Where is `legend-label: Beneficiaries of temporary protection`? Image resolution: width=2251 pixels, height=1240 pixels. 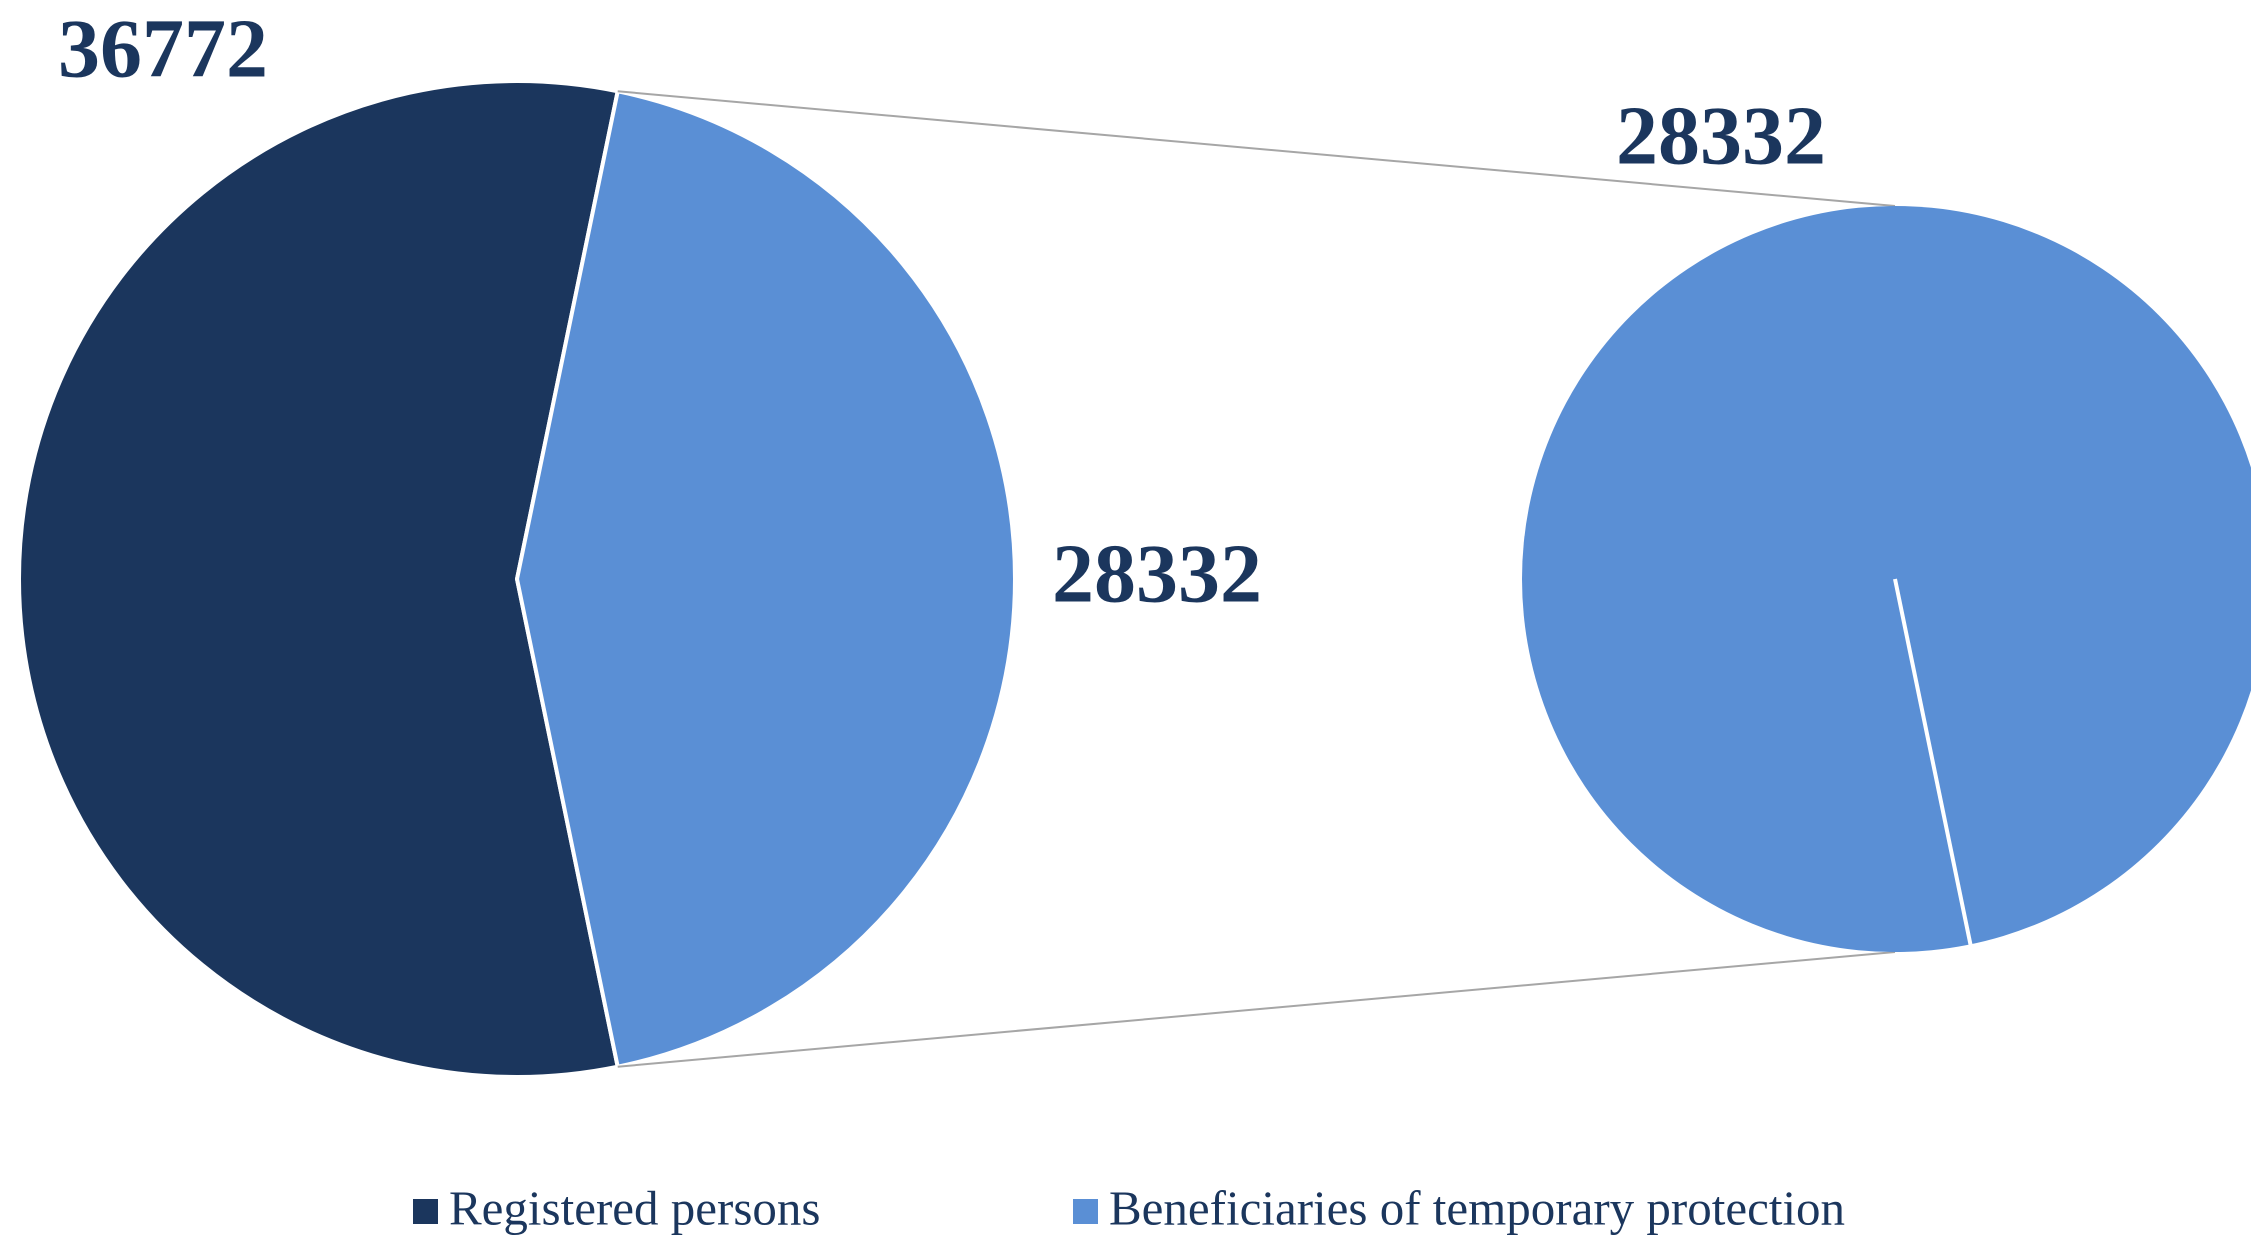 legend-label: Beneficiaries of temporary protection is located at coordinates (1477, 1207).